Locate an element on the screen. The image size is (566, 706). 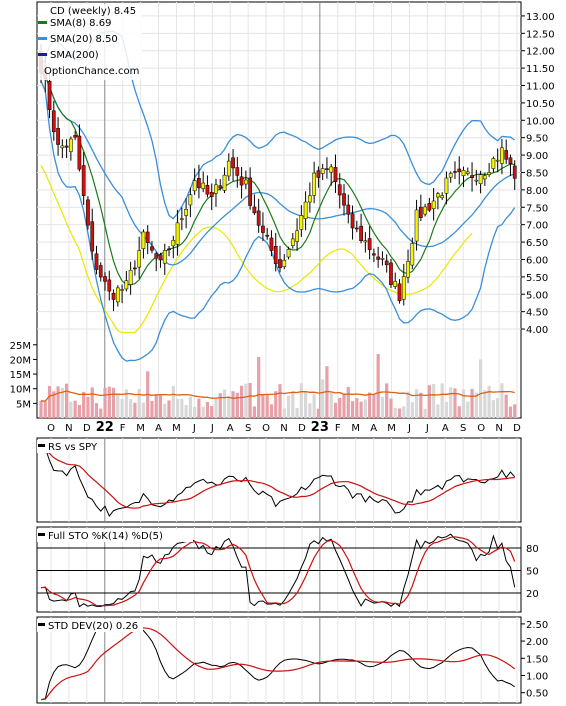
price-tick-label: 10.00 is located at coordinates (540, 121).